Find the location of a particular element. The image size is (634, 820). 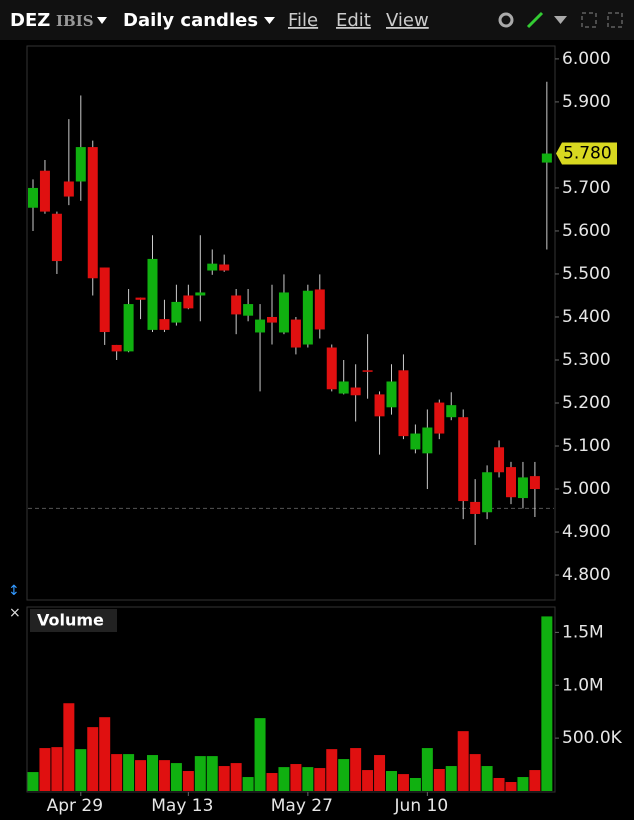

settings-icon is located at coordinates (506, 20).